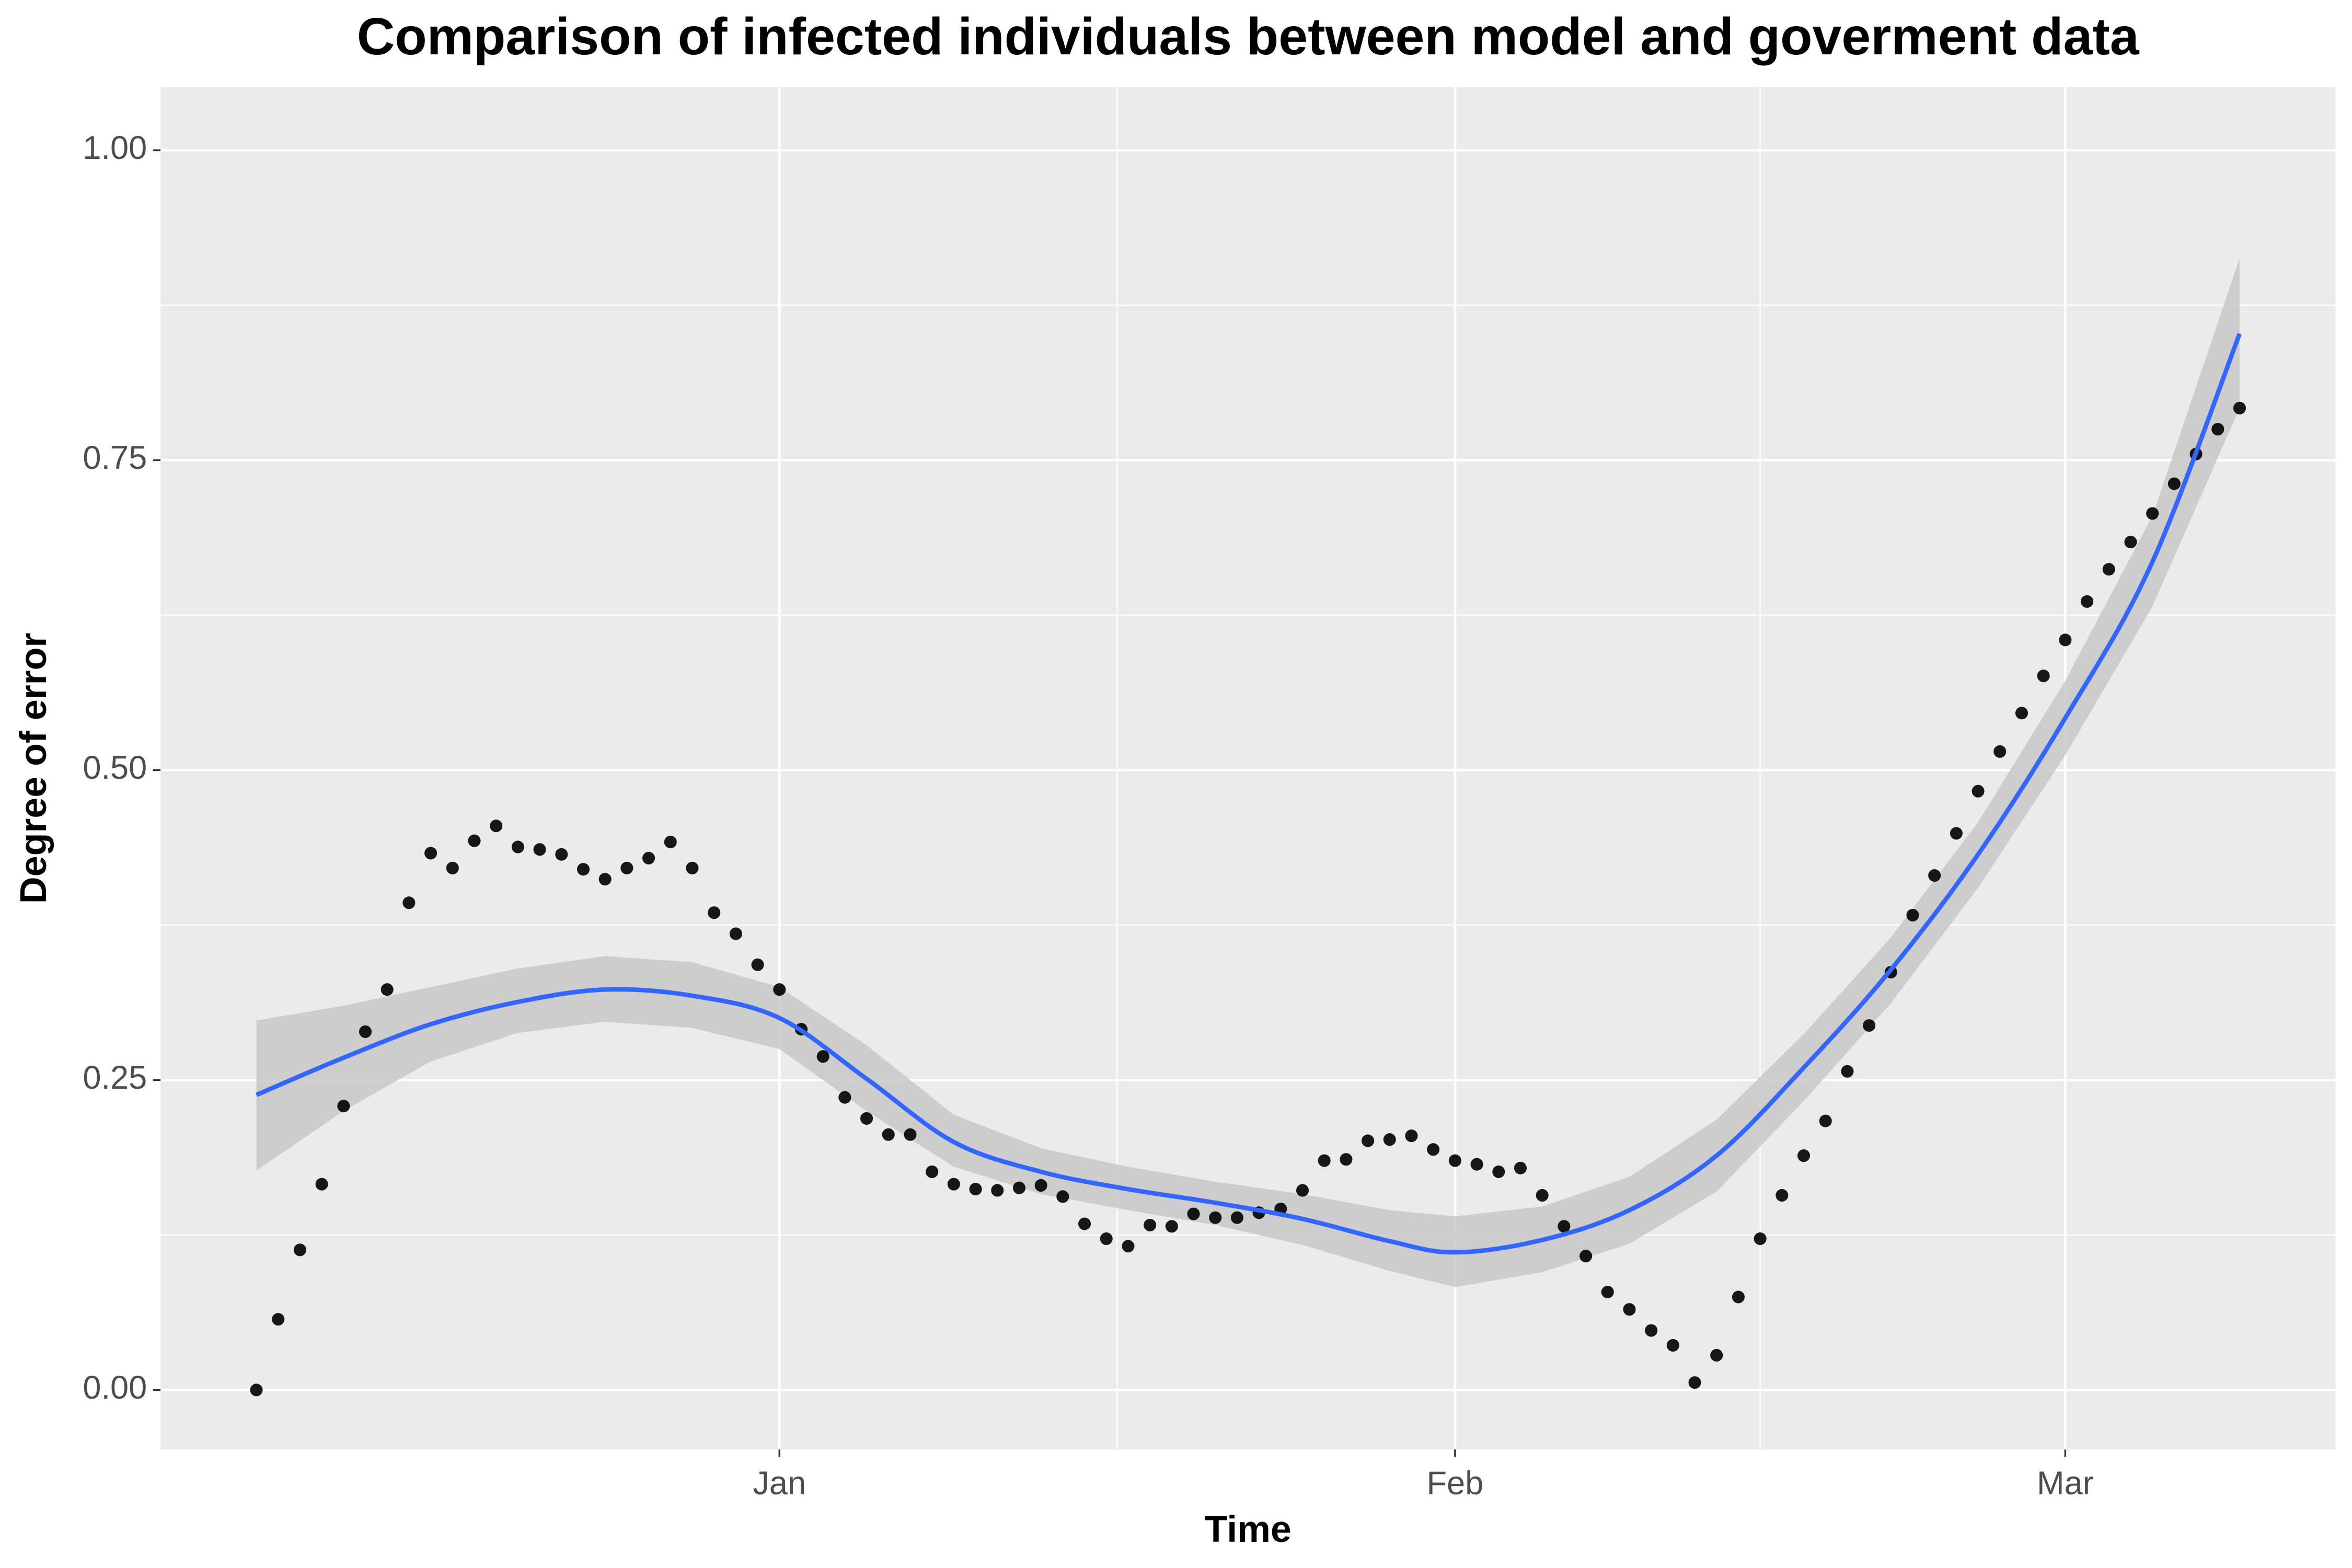 The image size is (2352, 1568). I want to click on x-tick-label: Feb, so click(1454, 1483).